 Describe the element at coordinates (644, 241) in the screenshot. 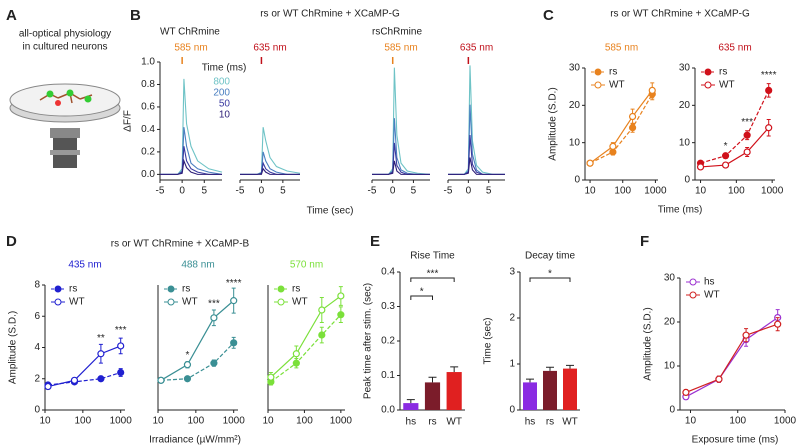

I see `panel-letter: F` at that location.